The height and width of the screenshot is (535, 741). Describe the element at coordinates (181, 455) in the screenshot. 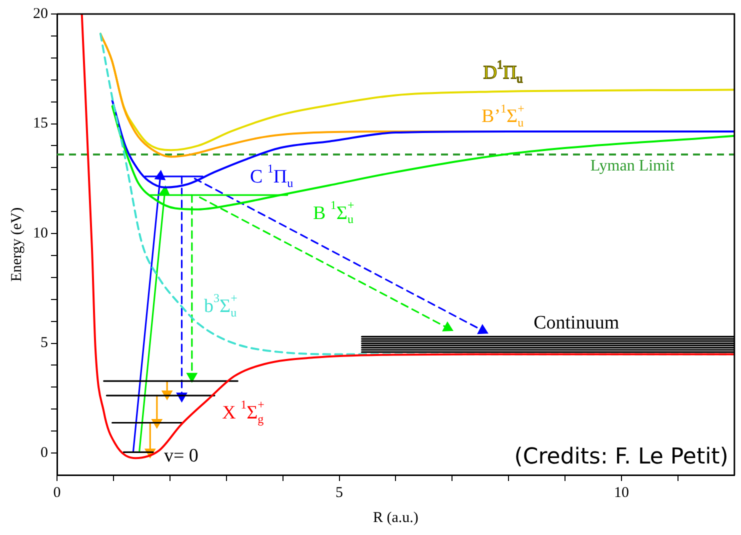

I see `annotation: v= 0` at that location.